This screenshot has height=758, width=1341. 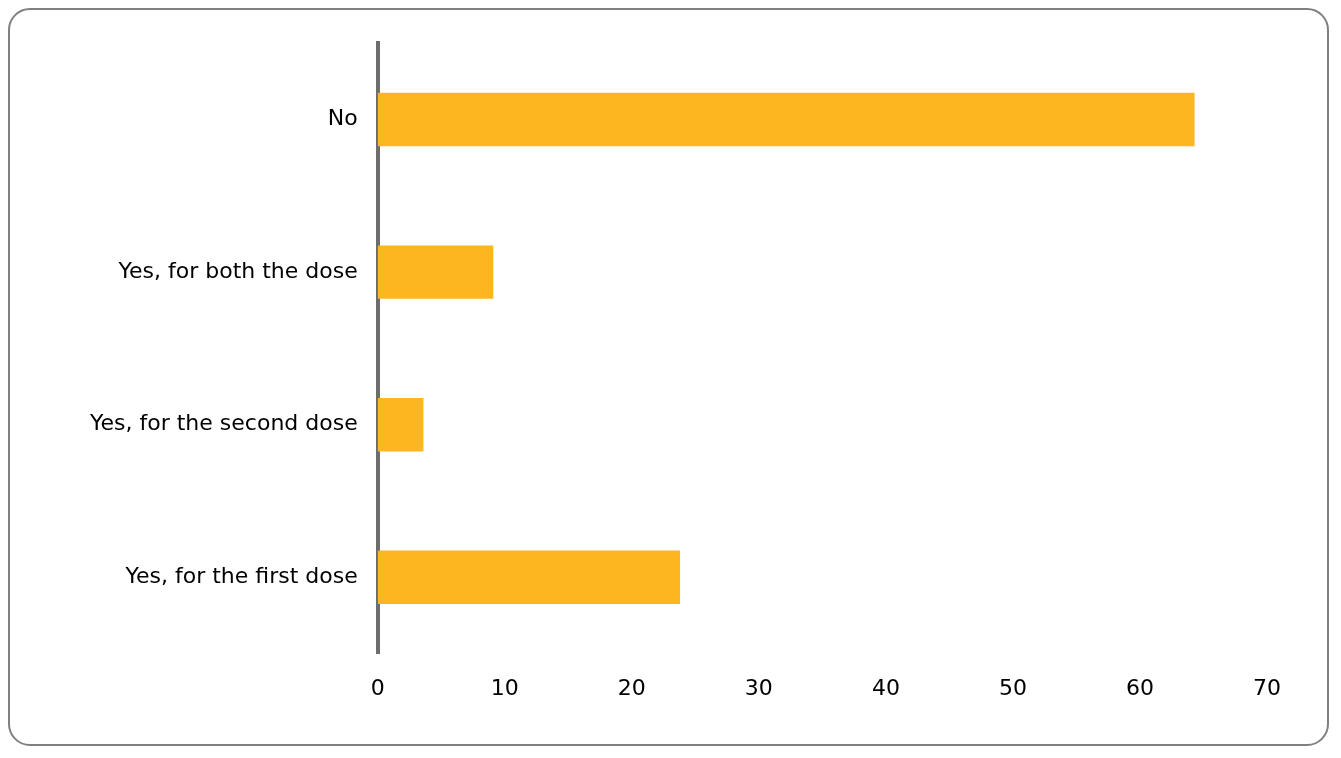 What do you see at coordinates (342, 118) in the screenshot?
I see `y-tick-label: No` at bounding box center [342, 118].